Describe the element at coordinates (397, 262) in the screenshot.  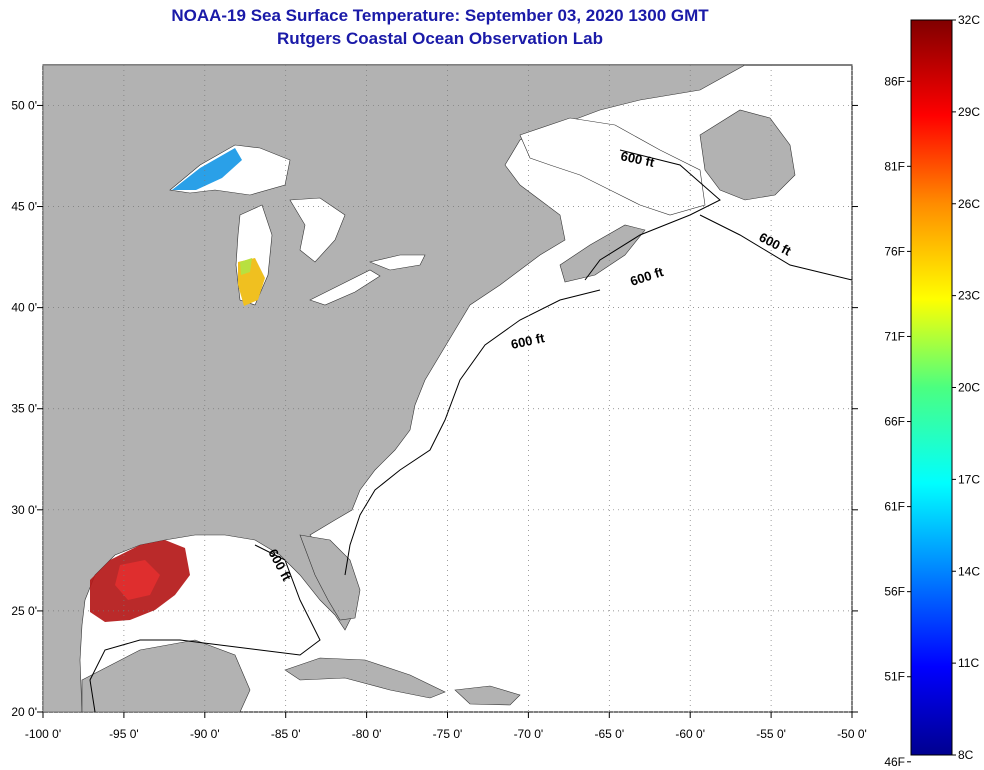
I see `lake-ontario` at that location.